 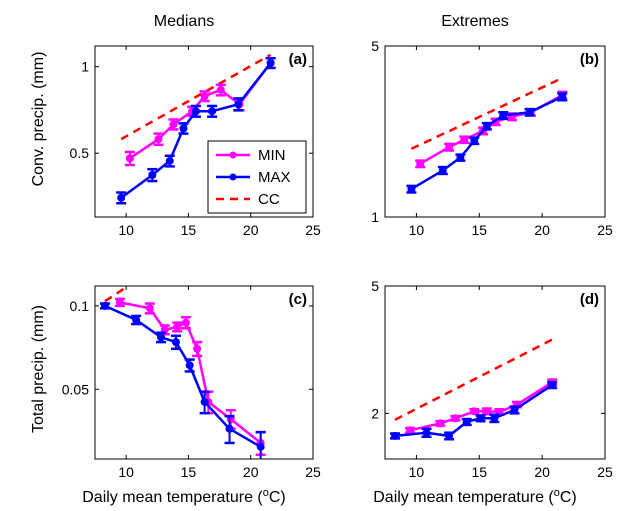 What do you see at coordinates (475, 496) in the screenshot?
I see `xlabel-right: Daily mean temperature (oC)` at bounding box center [475, 496].